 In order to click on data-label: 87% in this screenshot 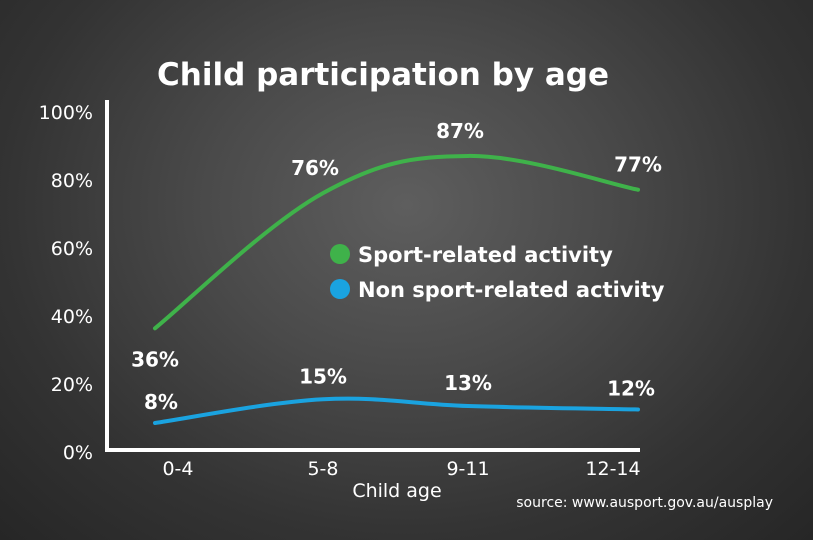, I will do `click(460, 131)`.